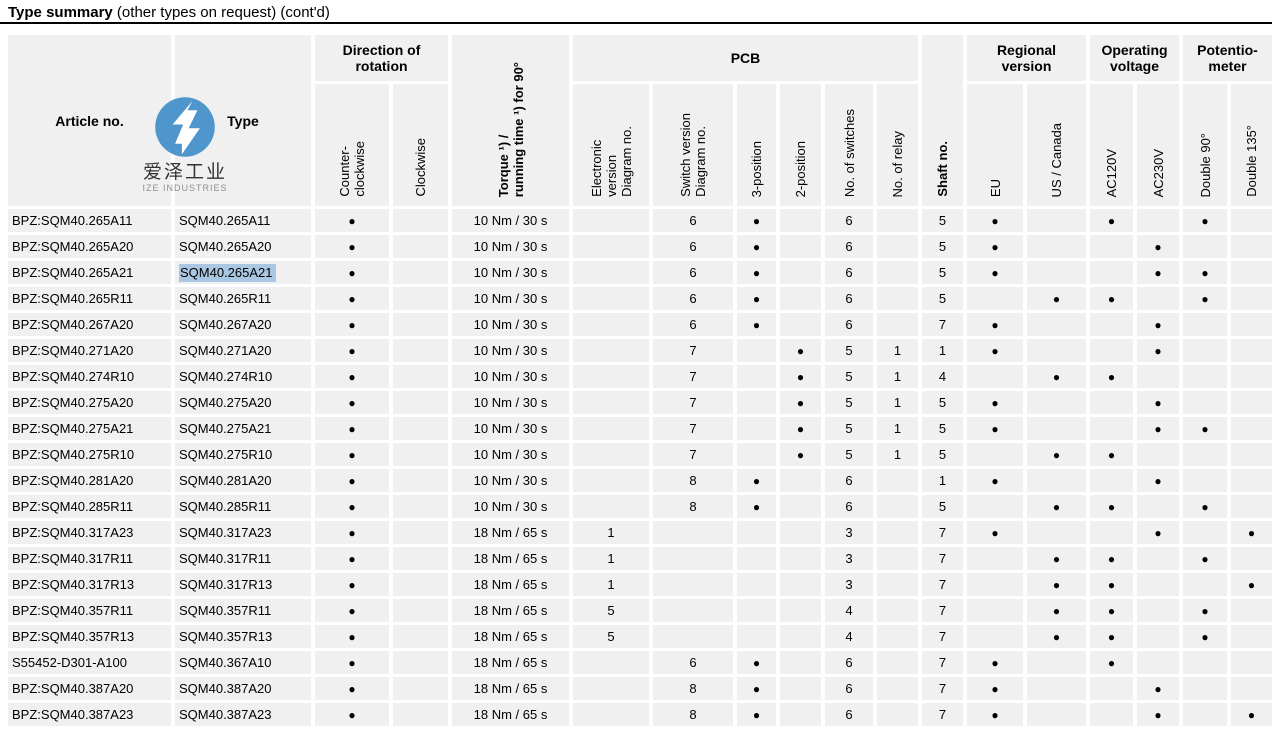 Image resolution: width=1276 pixels, height=733 pixels. Describe the element at coordinates (693, 155) in the screenshot. I see `header-sw-label: Switch version Diagram no.` at that location.